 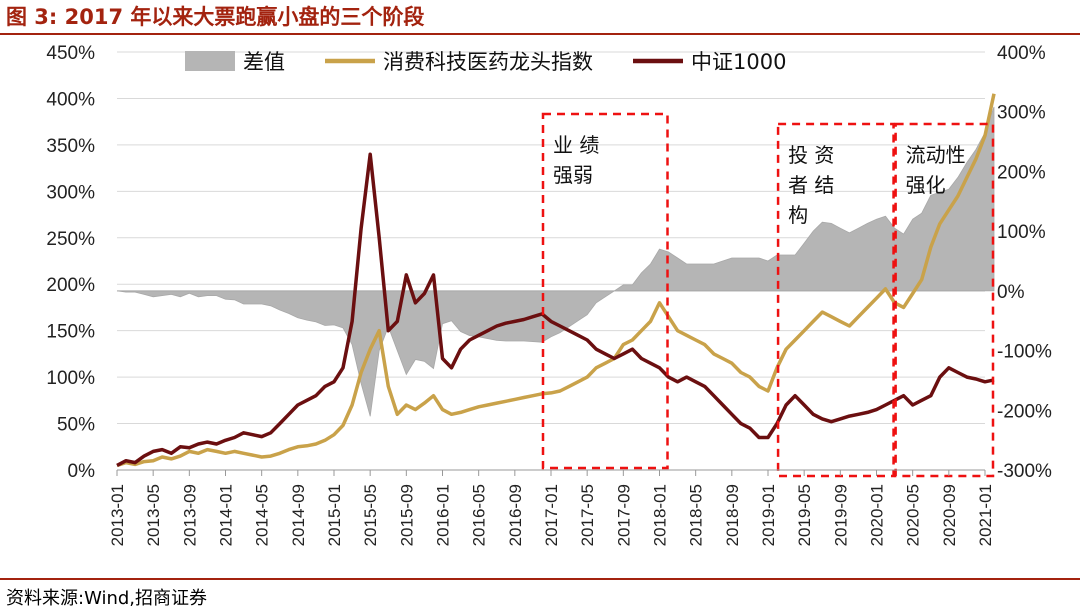 I want to click on legend-label: 消费科技医药龙头指数, so click(x=488, y=62).